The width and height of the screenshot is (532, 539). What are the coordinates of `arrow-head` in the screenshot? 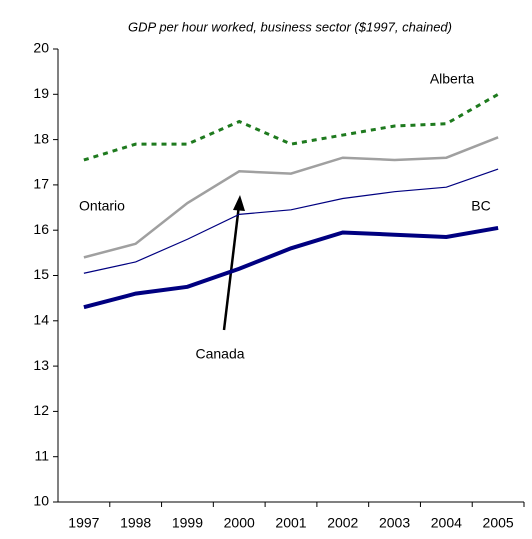 It's located at (239, 203).